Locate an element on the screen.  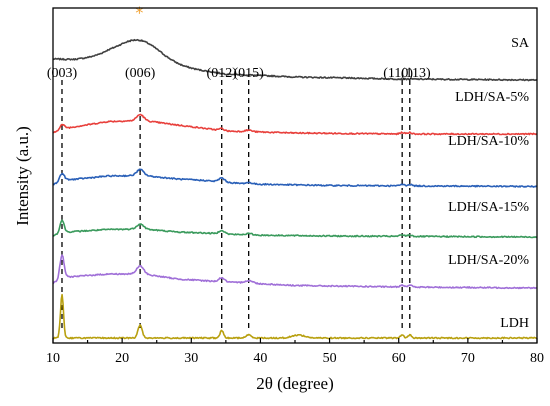
x-axis-ticks: 10 20 30 40 50 60 70 80 is located at coordinates (295, 352).